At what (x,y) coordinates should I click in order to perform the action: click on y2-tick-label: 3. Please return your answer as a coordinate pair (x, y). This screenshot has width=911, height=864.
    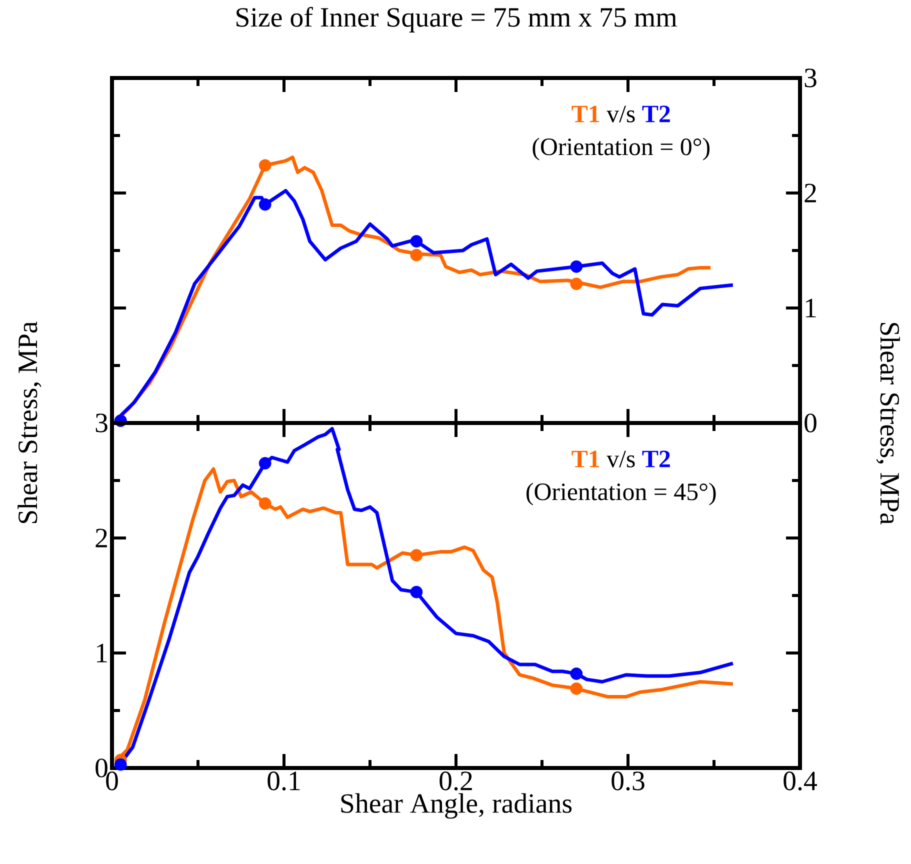
    Looking at the image, I should click on (810, 78).